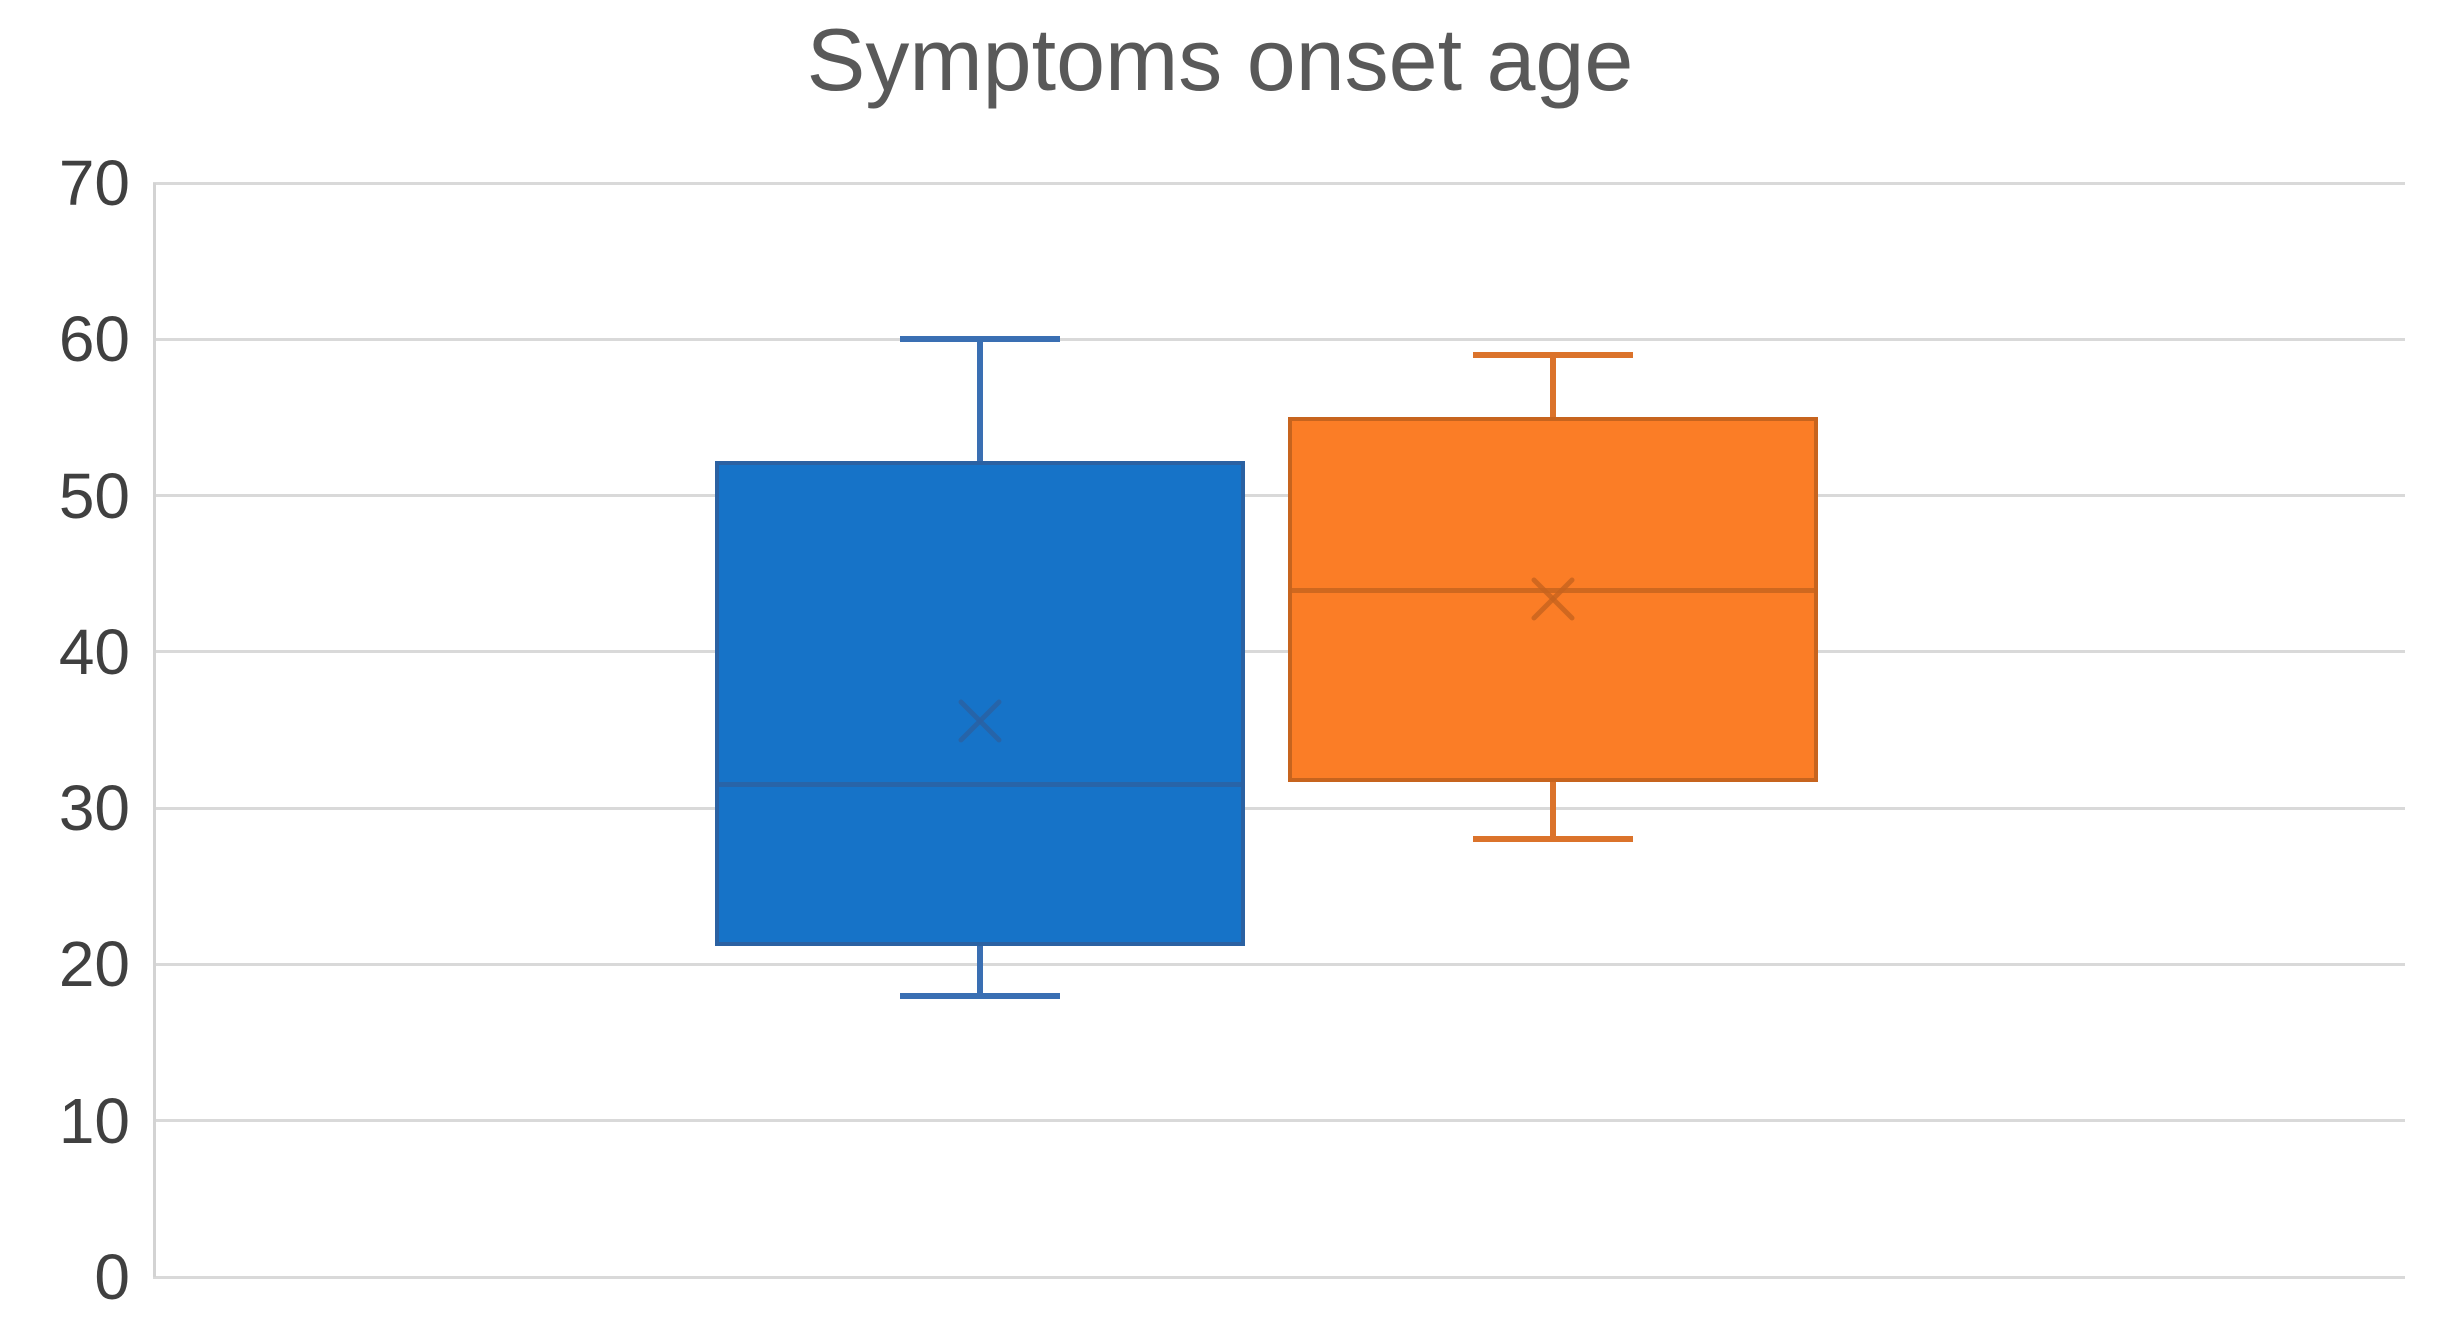 This screenshot has height=1328, width=2440. I want to click on y-tick-label-20: 20, so click(94, 964).